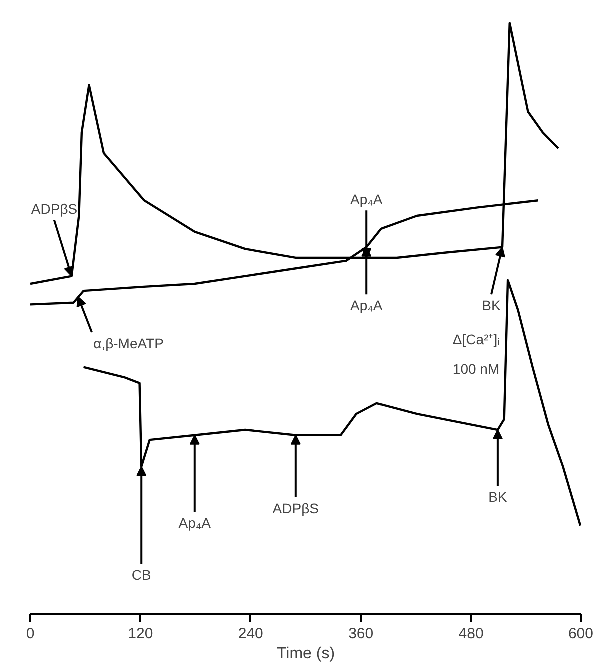 The height and width of the screenshot is (665, 593). I want to click on x-tick-label: 600, so click(580, 634).